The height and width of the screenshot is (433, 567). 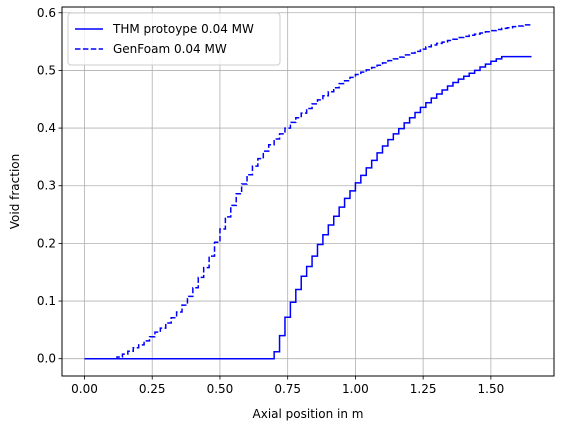 I want to click on y-tick-label: 0.6, so click(x=46, y=13).